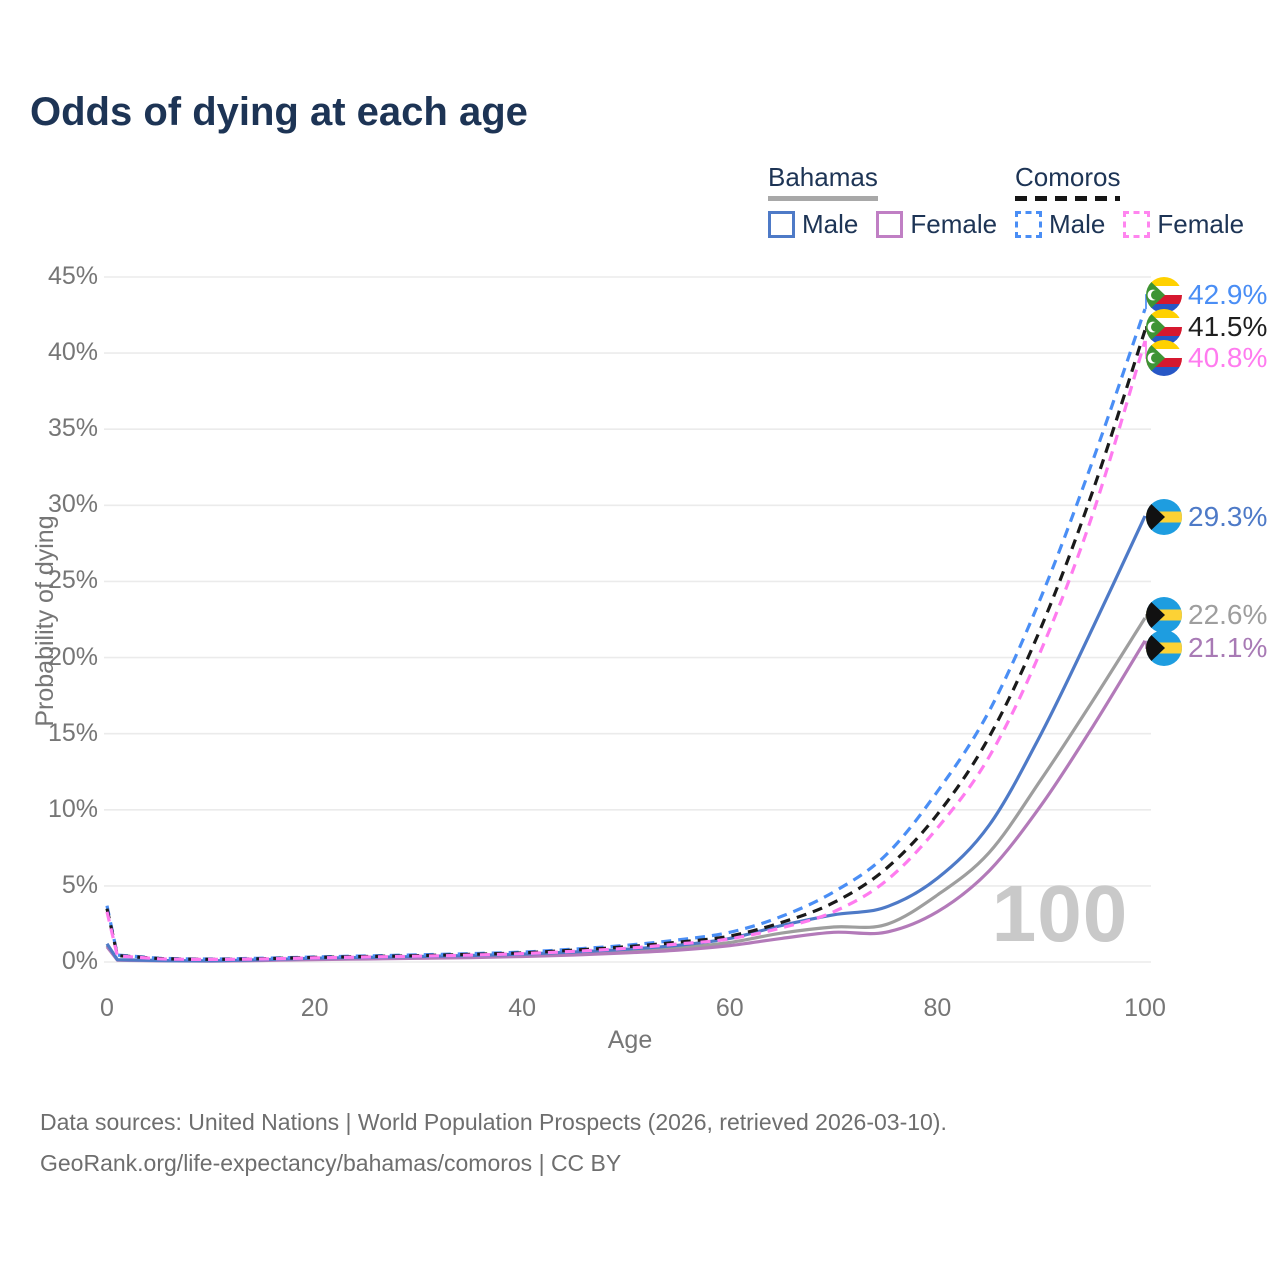 This screenshot has width=1280, height=1280. What do you see at coordinates (45, 621) in the screenshot?
I see `y-axis-title: Probability of dying` at bounding box center [45, 621].